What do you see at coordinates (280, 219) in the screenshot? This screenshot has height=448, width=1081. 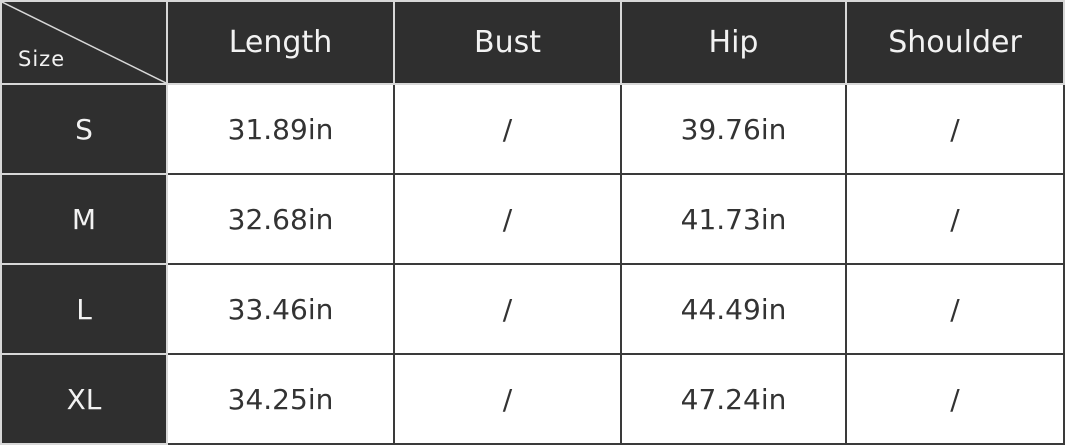 I see `length-cell: 32.68in` at bounding box center [280, 219].